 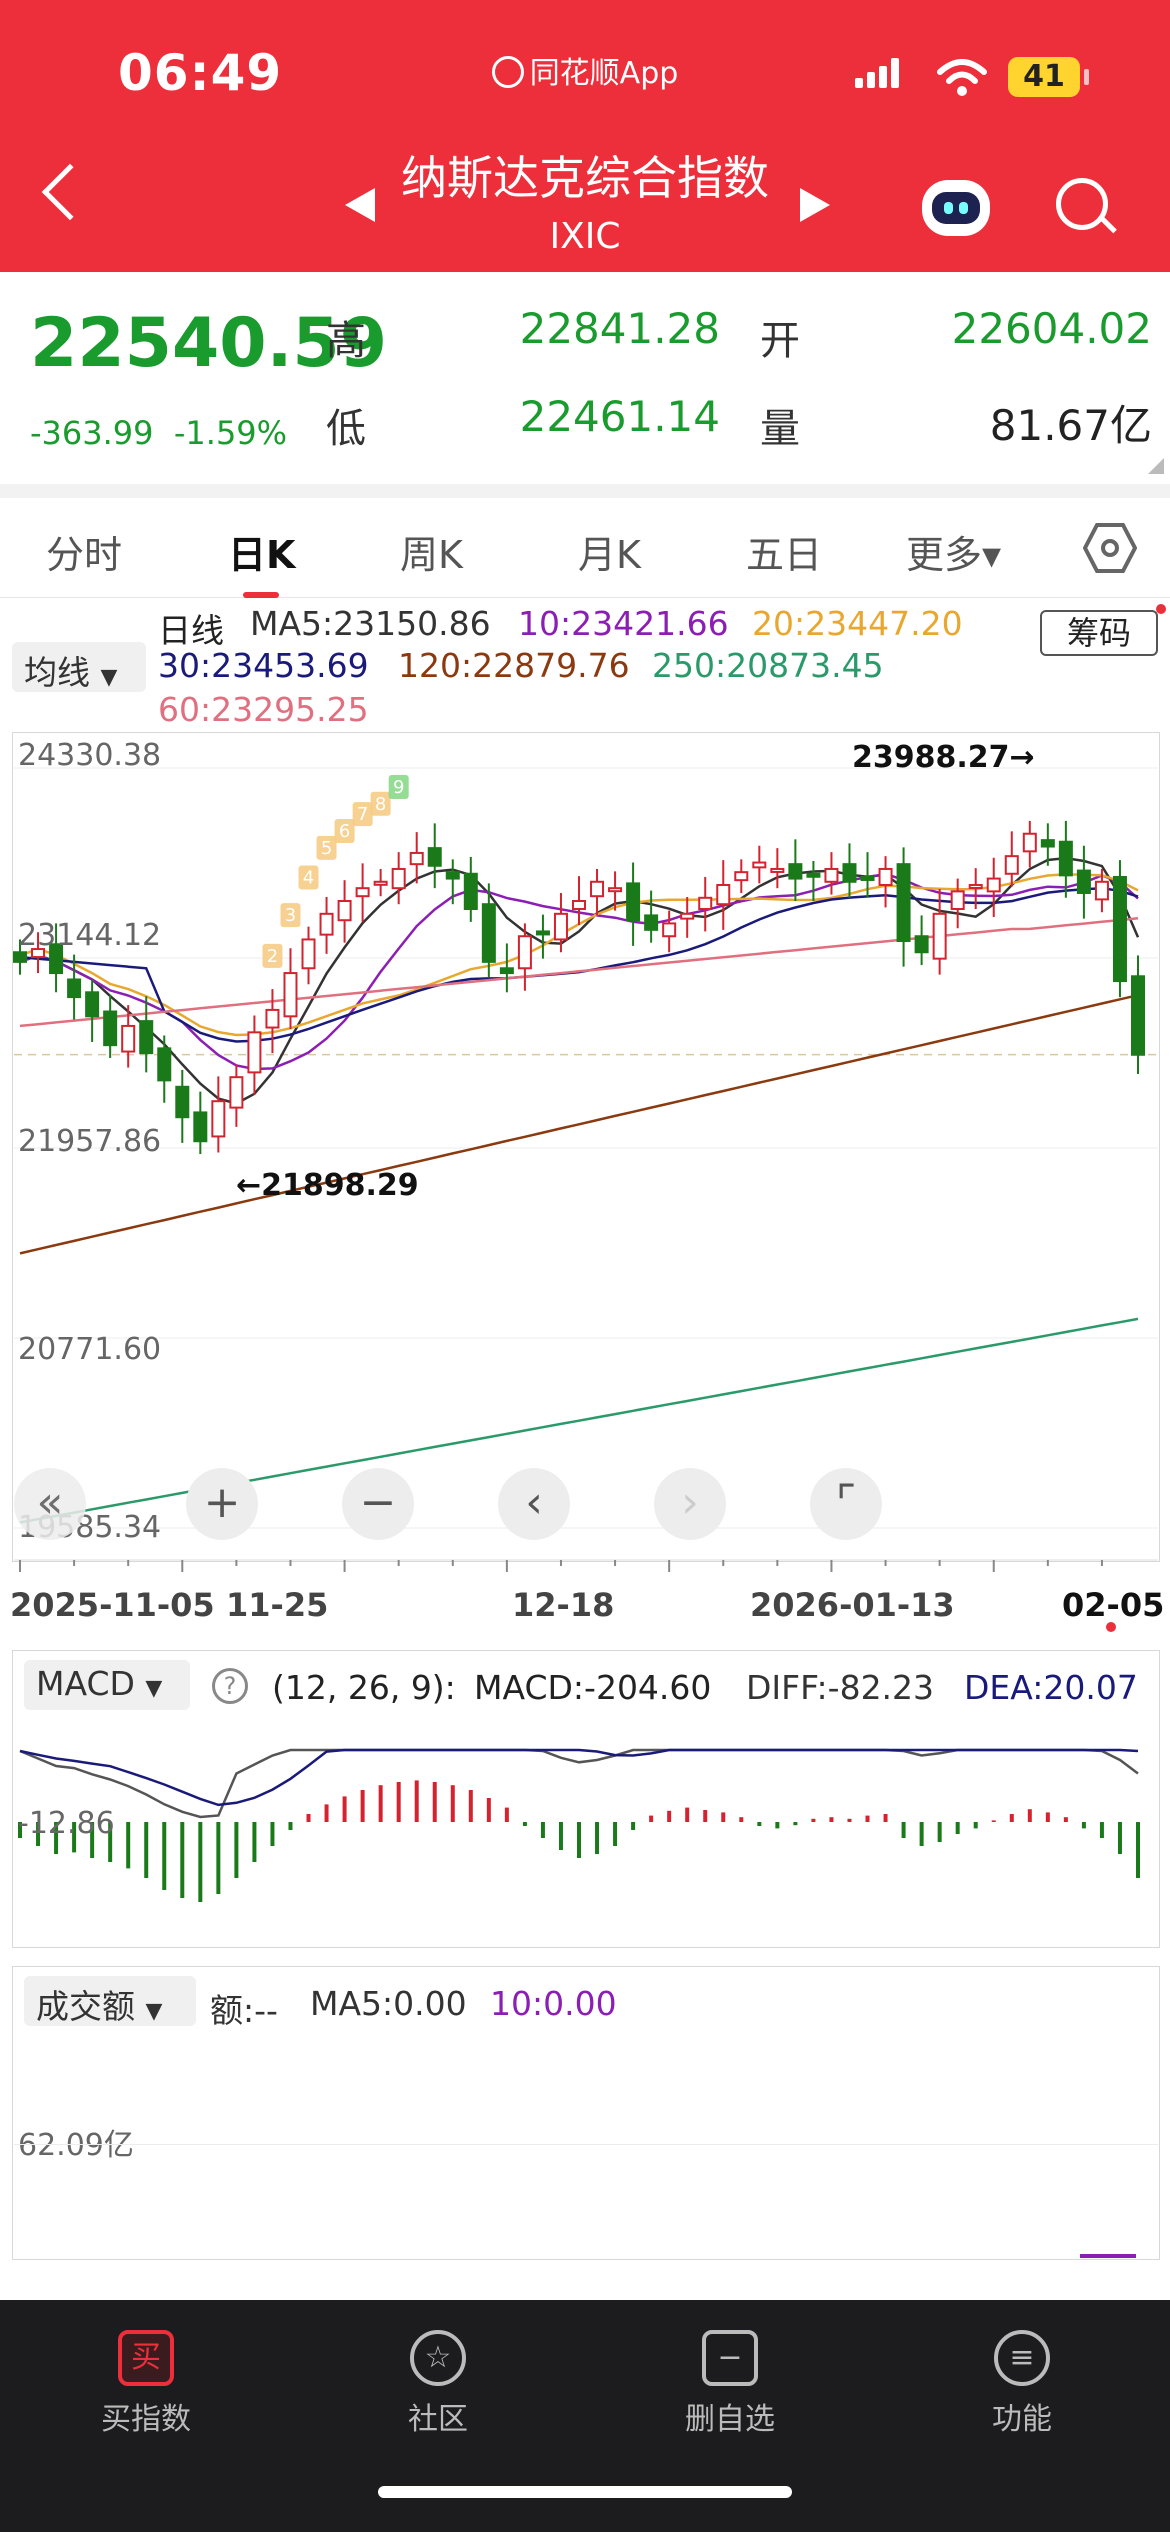 I want to click on vol-ma10-value: 10:0.00, so click(x=553, y=2003).